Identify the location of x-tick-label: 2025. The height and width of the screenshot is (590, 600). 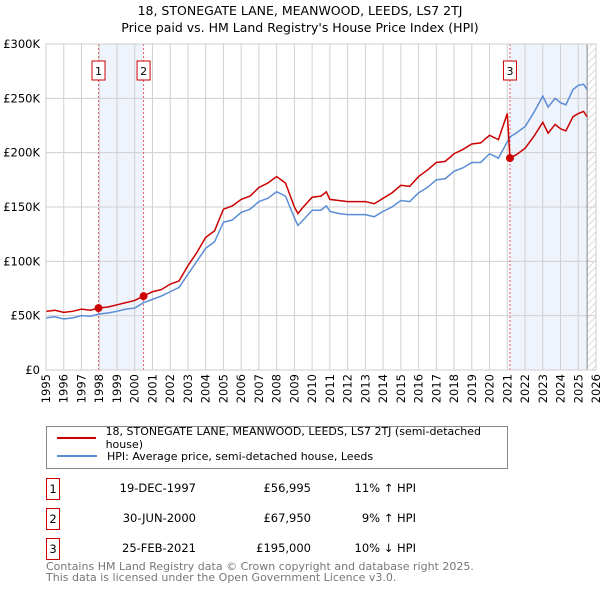
(578, 388).